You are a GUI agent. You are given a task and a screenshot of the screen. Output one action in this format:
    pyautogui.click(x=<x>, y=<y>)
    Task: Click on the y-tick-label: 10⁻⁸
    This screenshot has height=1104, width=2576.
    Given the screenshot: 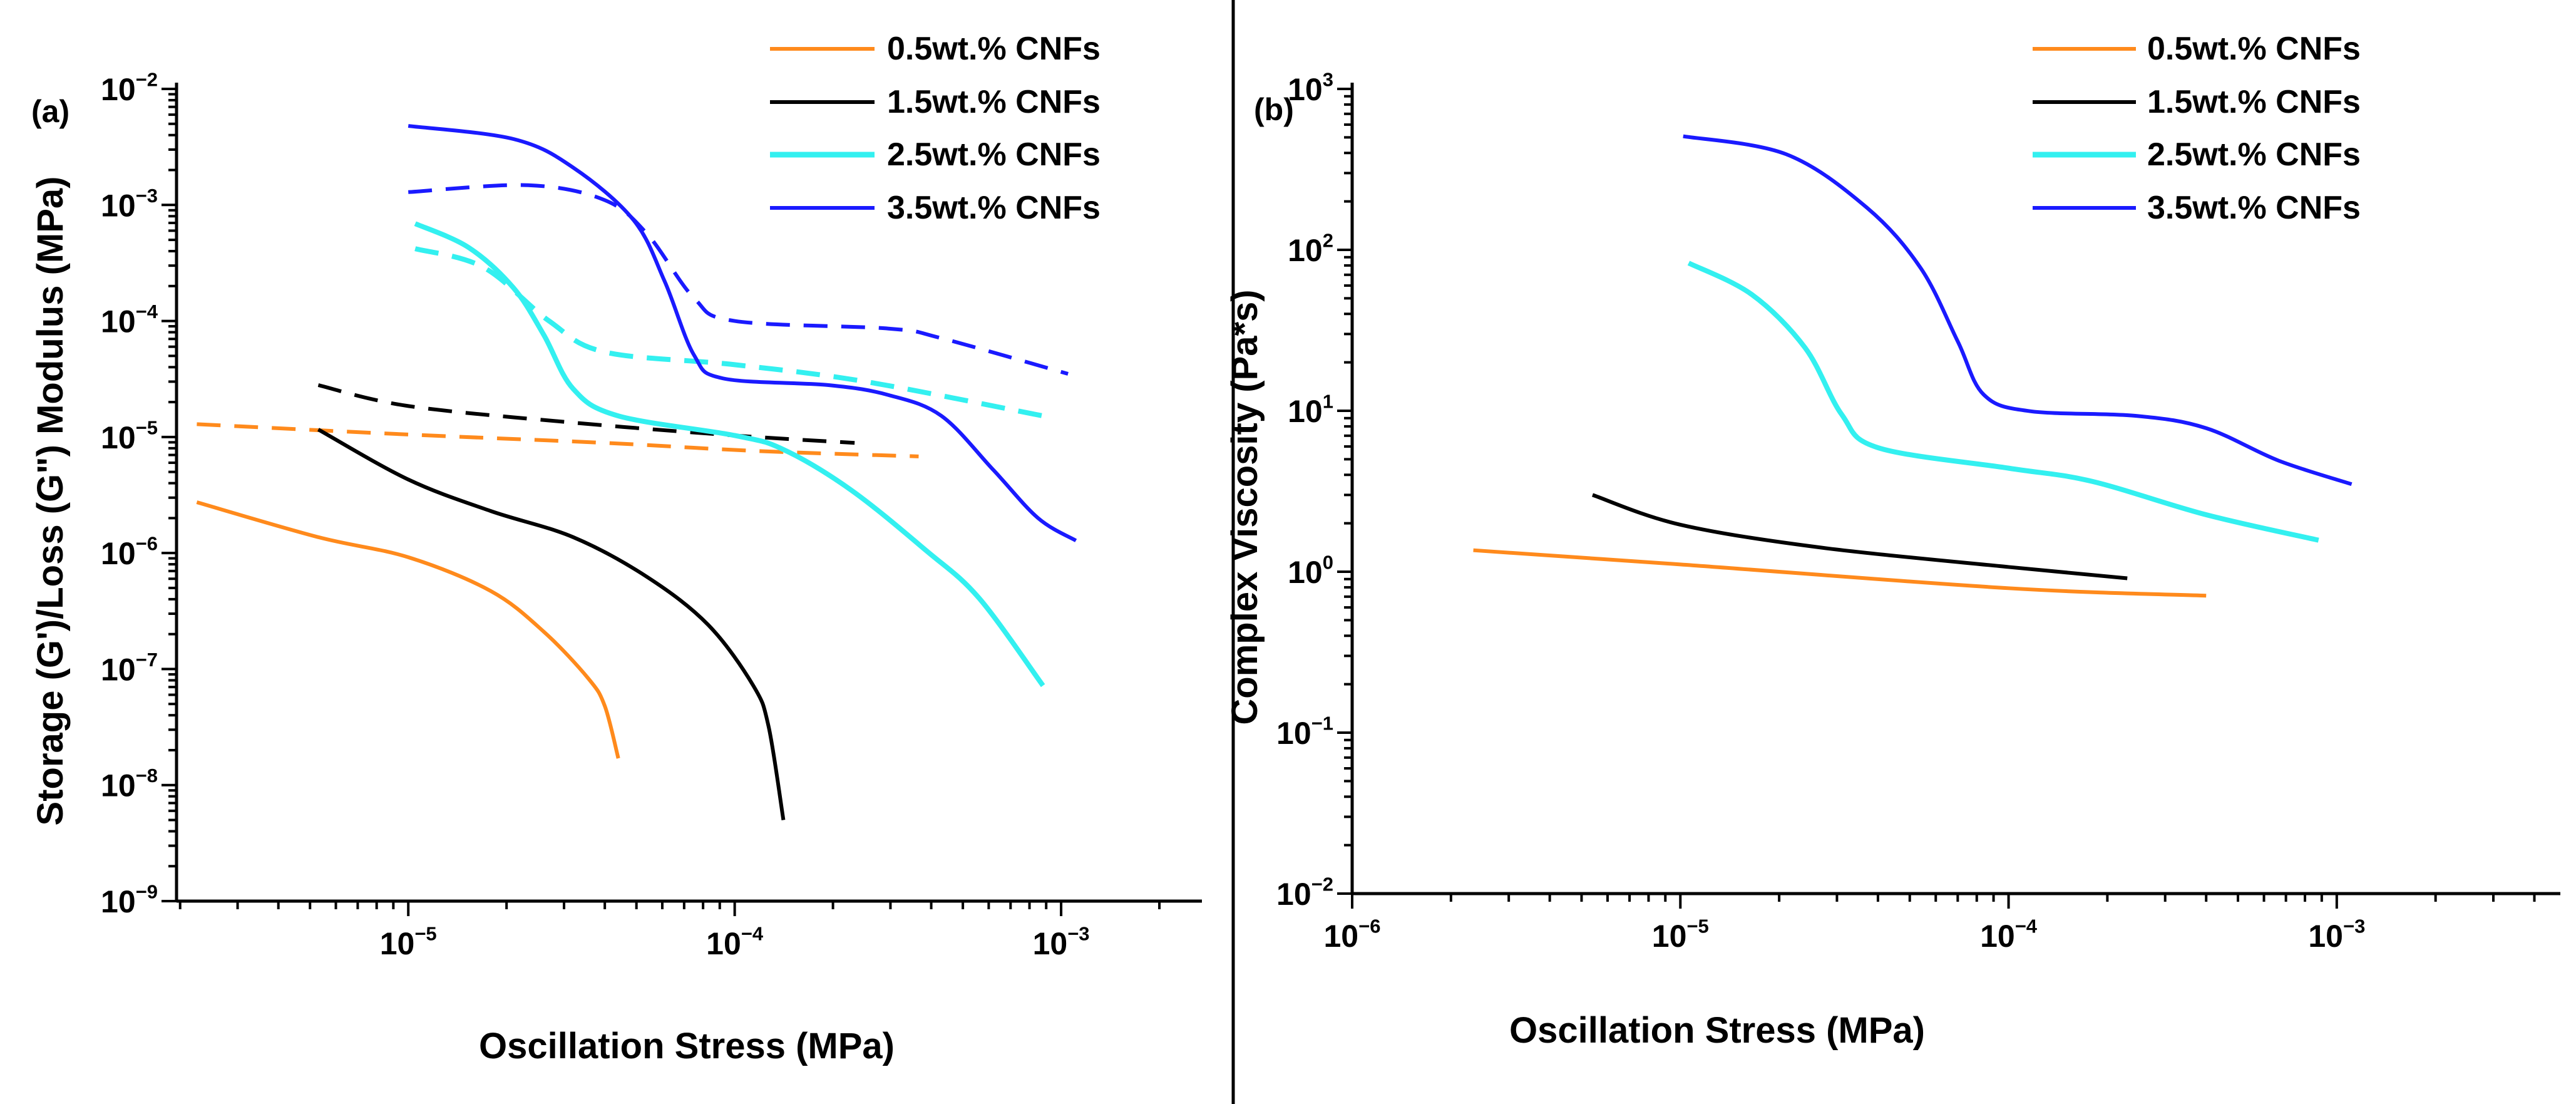 What is the action you would take?
    pyautogui.click(x=129, y=784)
    